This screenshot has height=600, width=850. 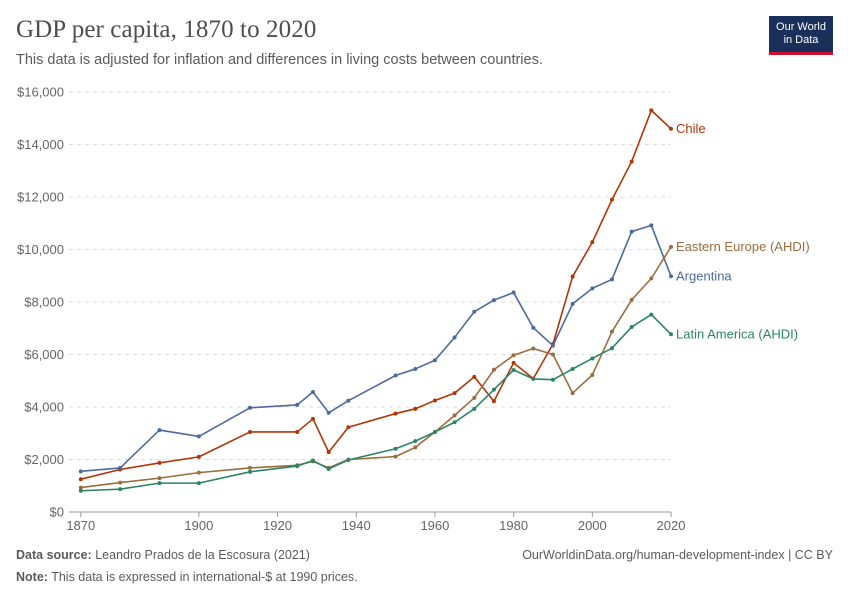 I want to click on series-label-eastern-europe-ahdi: Eastern Europe (AHDI), so click(x=743, y=246).